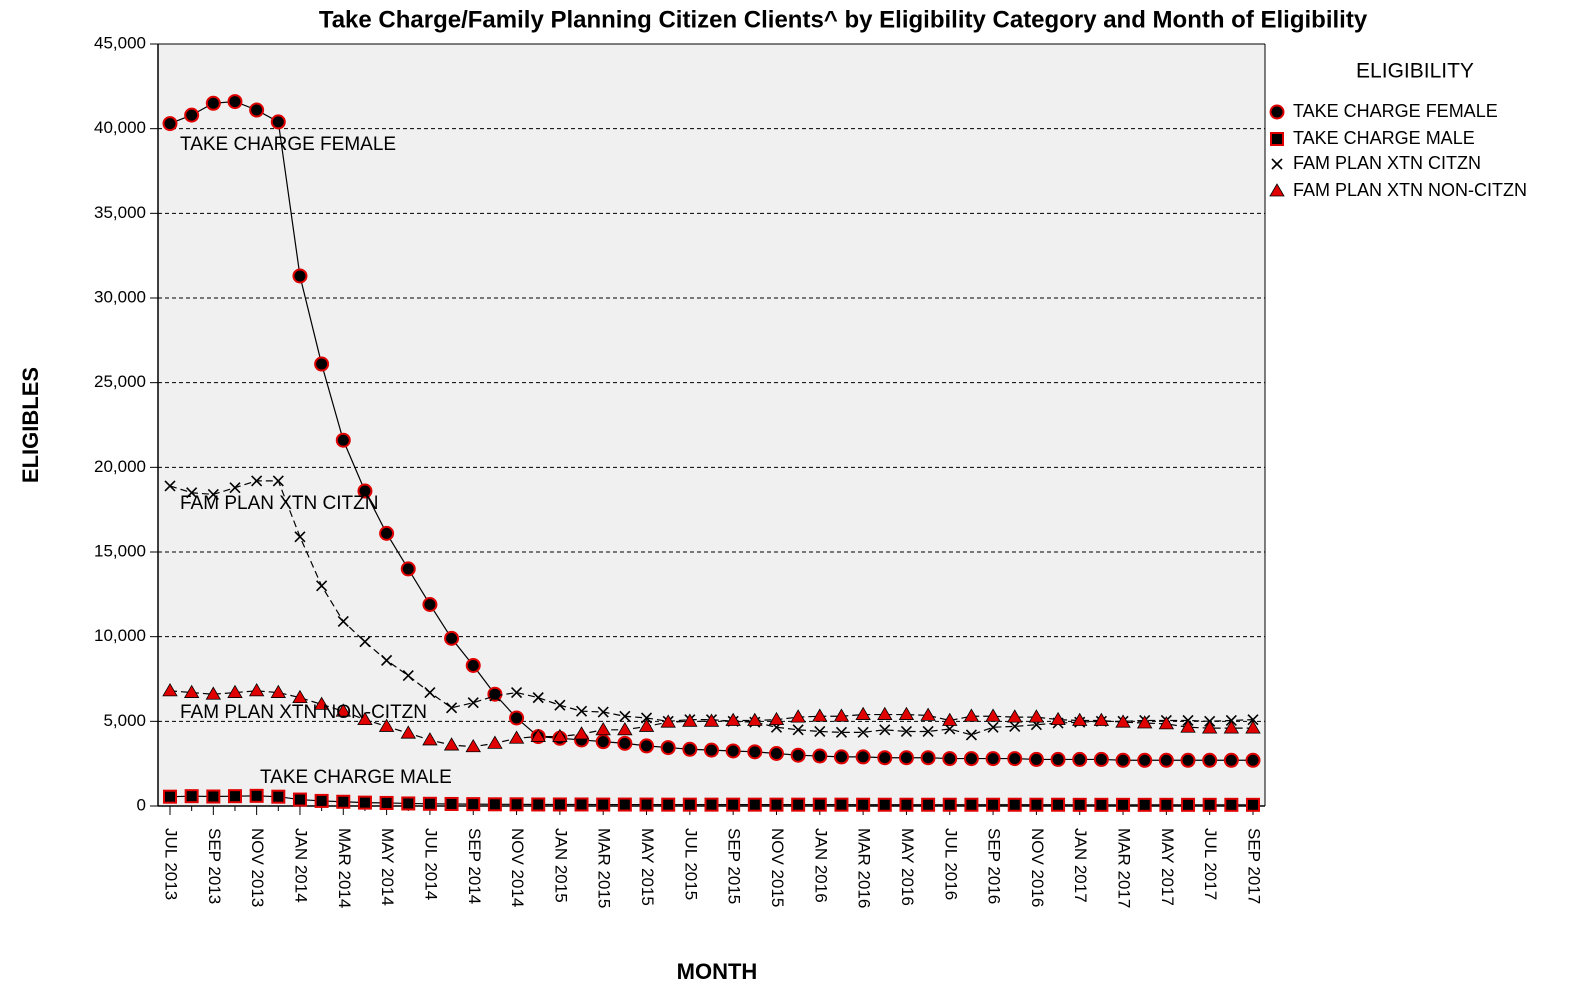 Image resolution: width=1579 pixels, height=996 pixels. I want to click on legend-item: TAKE CHARGE MALE, so click(1372, 138).